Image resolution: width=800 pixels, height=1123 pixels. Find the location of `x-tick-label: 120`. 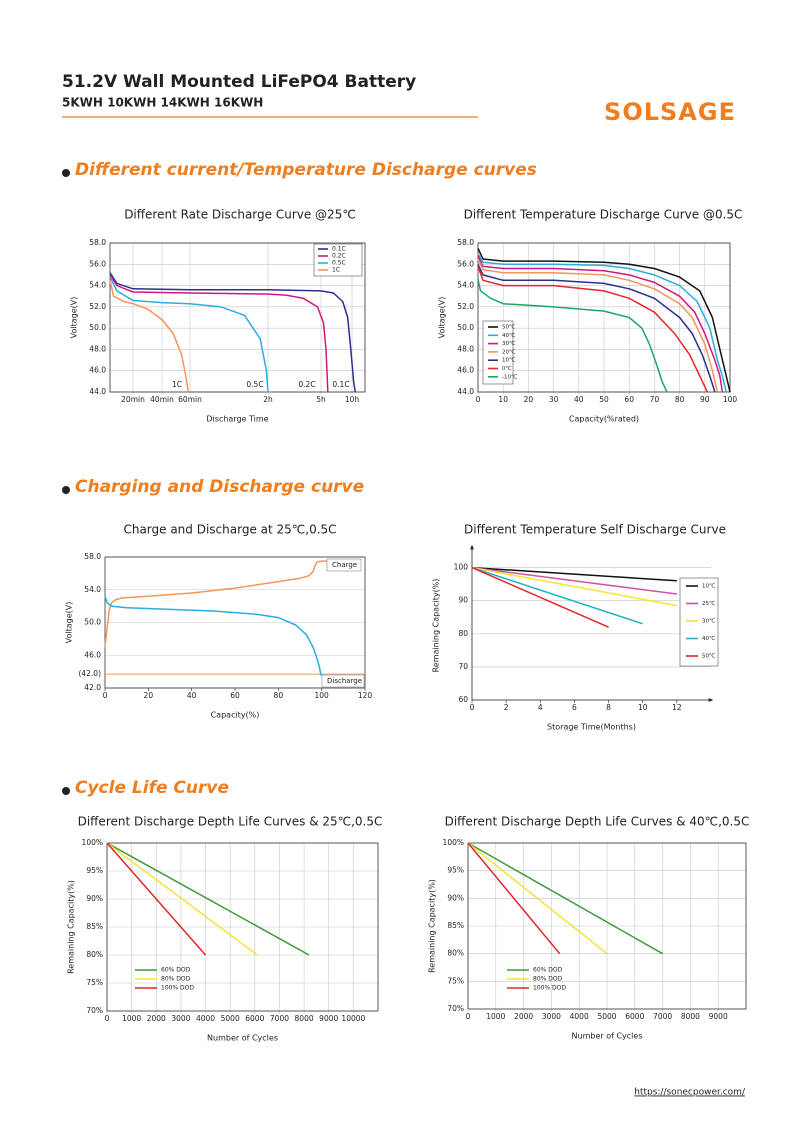

x-tick-label: 120 is located at coordinates (365, 695).